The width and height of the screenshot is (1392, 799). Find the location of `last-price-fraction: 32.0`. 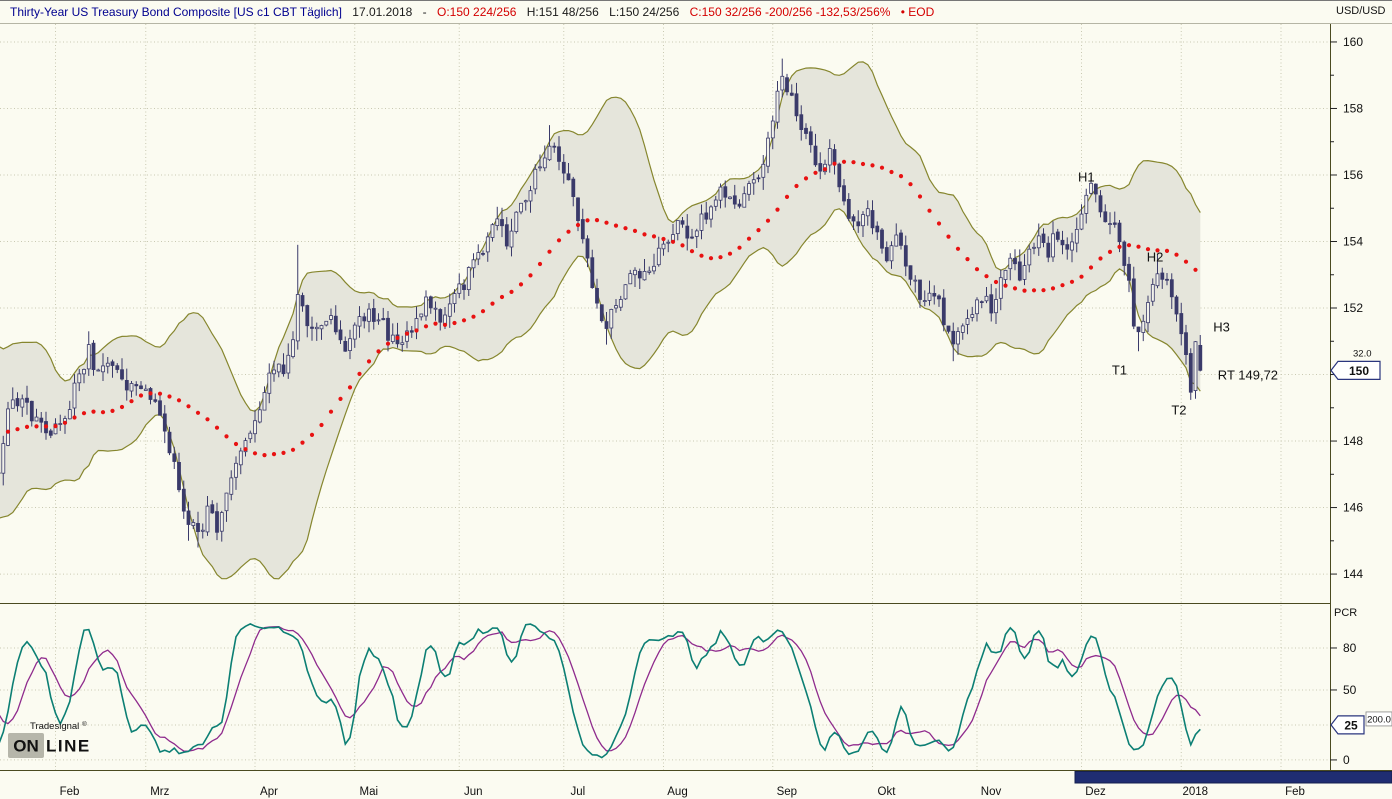

last-price-fraction: 32.0 is located at coordinates (1362, 353).